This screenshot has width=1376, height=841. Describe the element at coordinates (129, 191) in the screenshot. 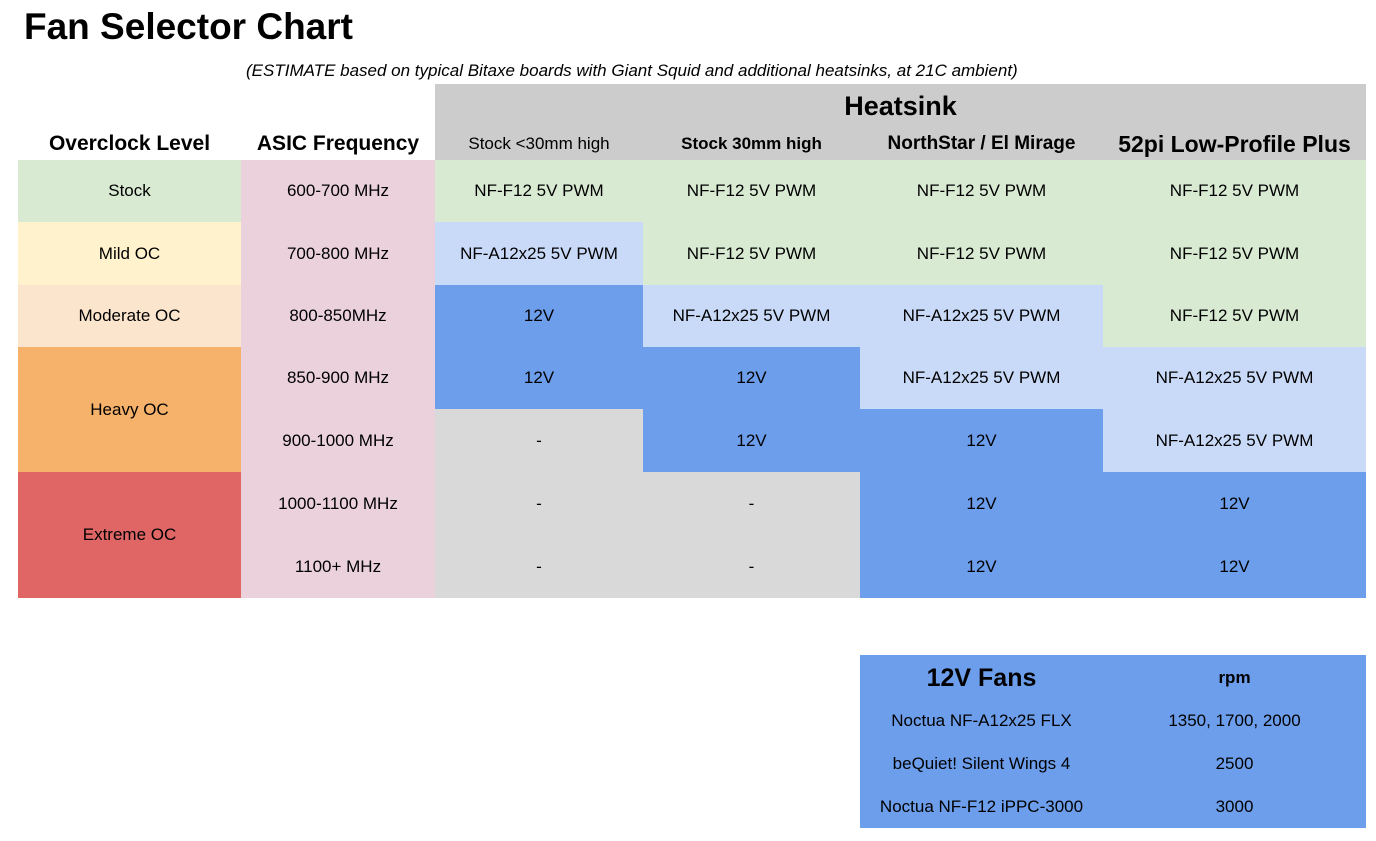

I see `level-stock: Stock` at that location.